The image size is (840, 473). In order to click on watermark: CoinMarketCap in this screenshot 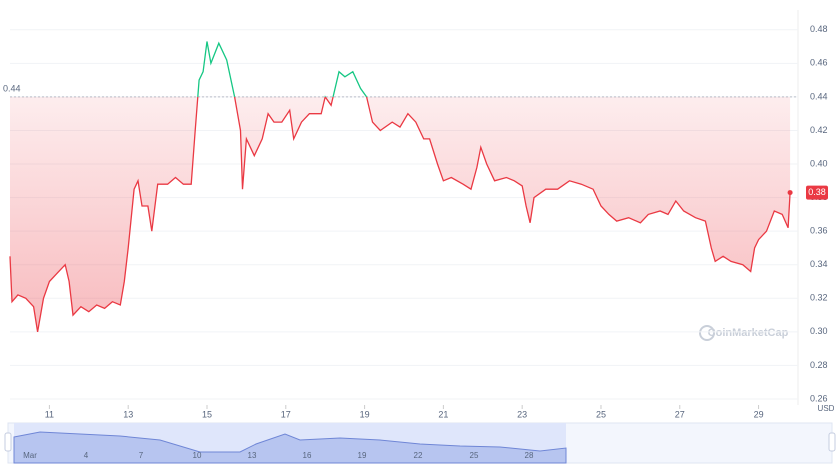, I will do `click(748, 333)`.